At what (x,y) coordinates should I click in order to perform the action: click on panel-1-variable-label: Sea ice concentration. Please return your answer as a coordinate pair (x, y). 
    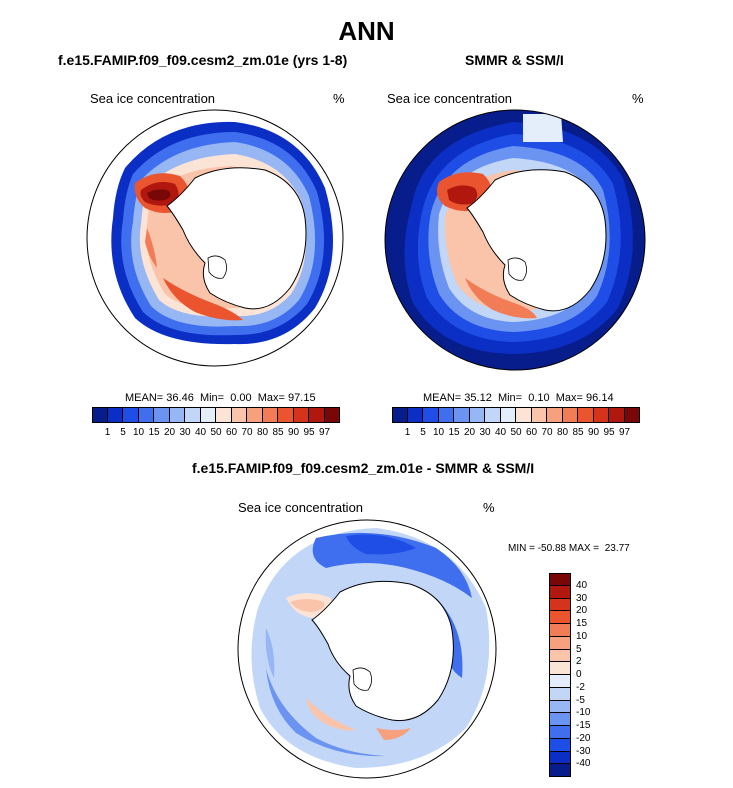
    Looking at the image, I should click on (153, 98).